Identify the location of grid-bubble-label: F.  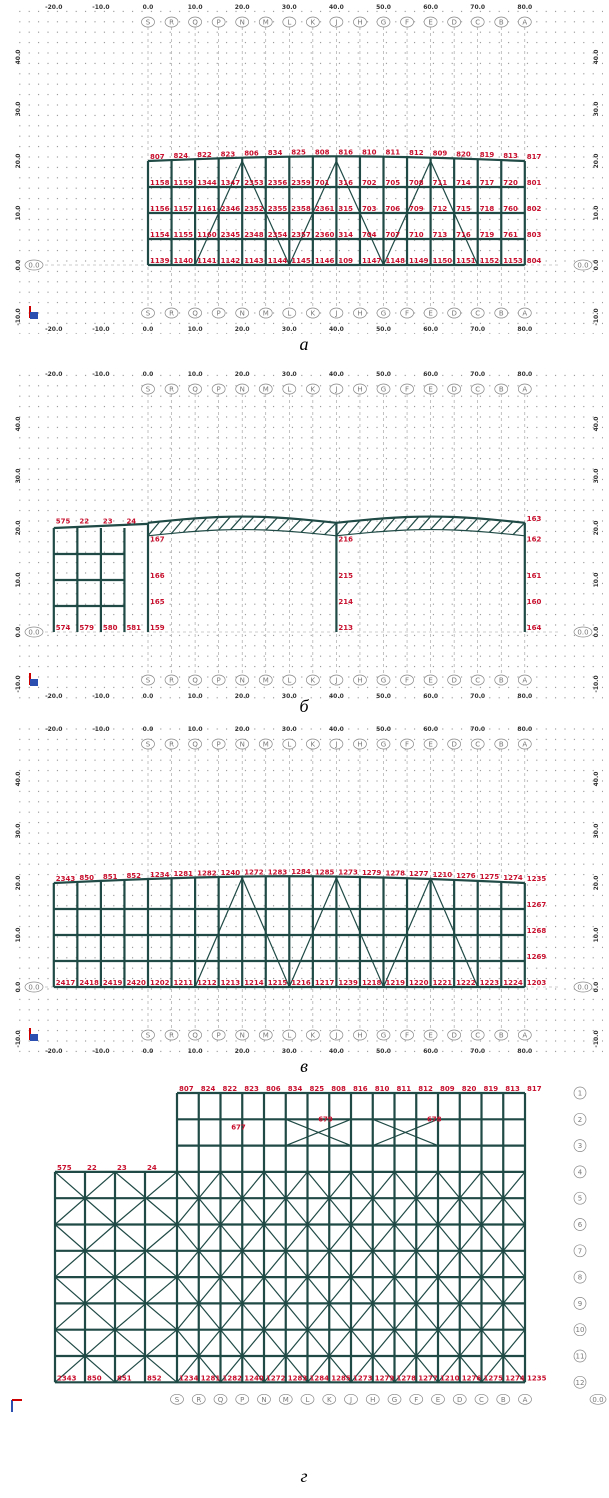
(407, 1036).